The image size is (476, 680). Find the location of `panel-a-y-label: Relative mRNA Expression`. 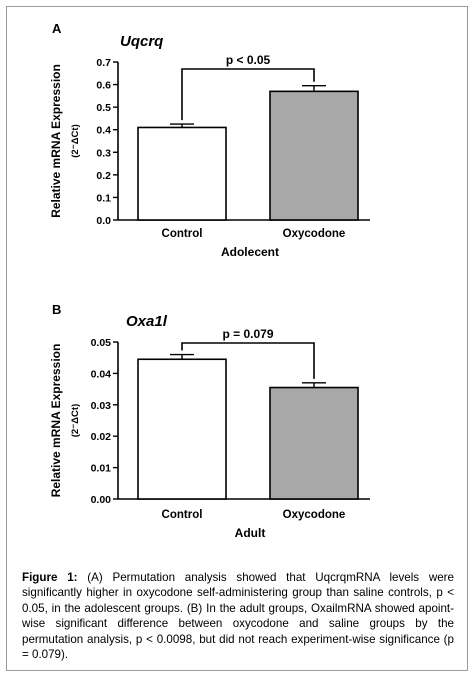

panel-a-y-label: Relative mRNA Expression is located at coordinates (56, 141).